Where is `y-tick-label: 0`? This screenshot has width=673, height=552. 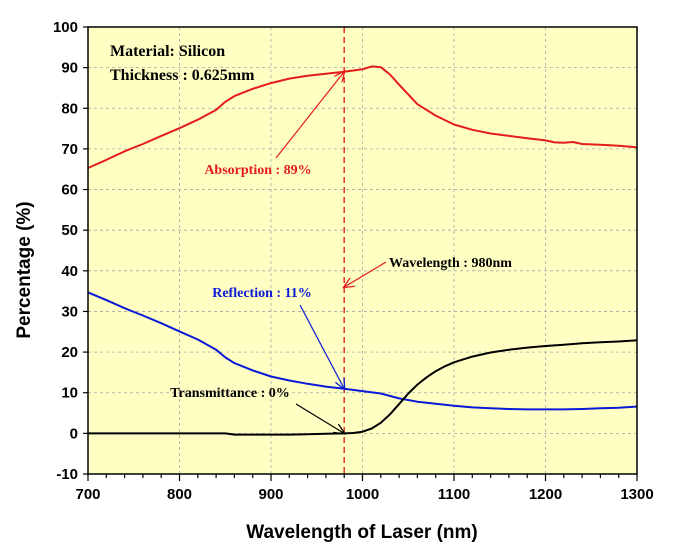 y-tick-label: 0 is located at coordinates (74, 433).